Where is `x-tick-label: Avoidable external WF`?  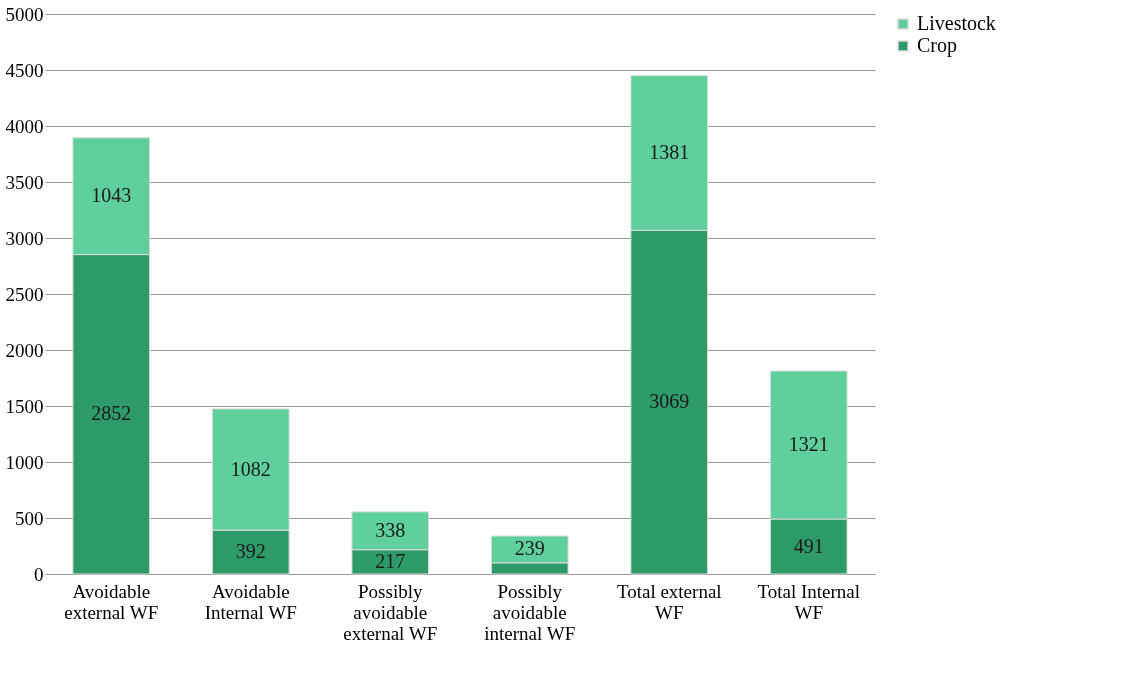
x-tick-label: Avoidable external WF is located at coordinates (111, 601).